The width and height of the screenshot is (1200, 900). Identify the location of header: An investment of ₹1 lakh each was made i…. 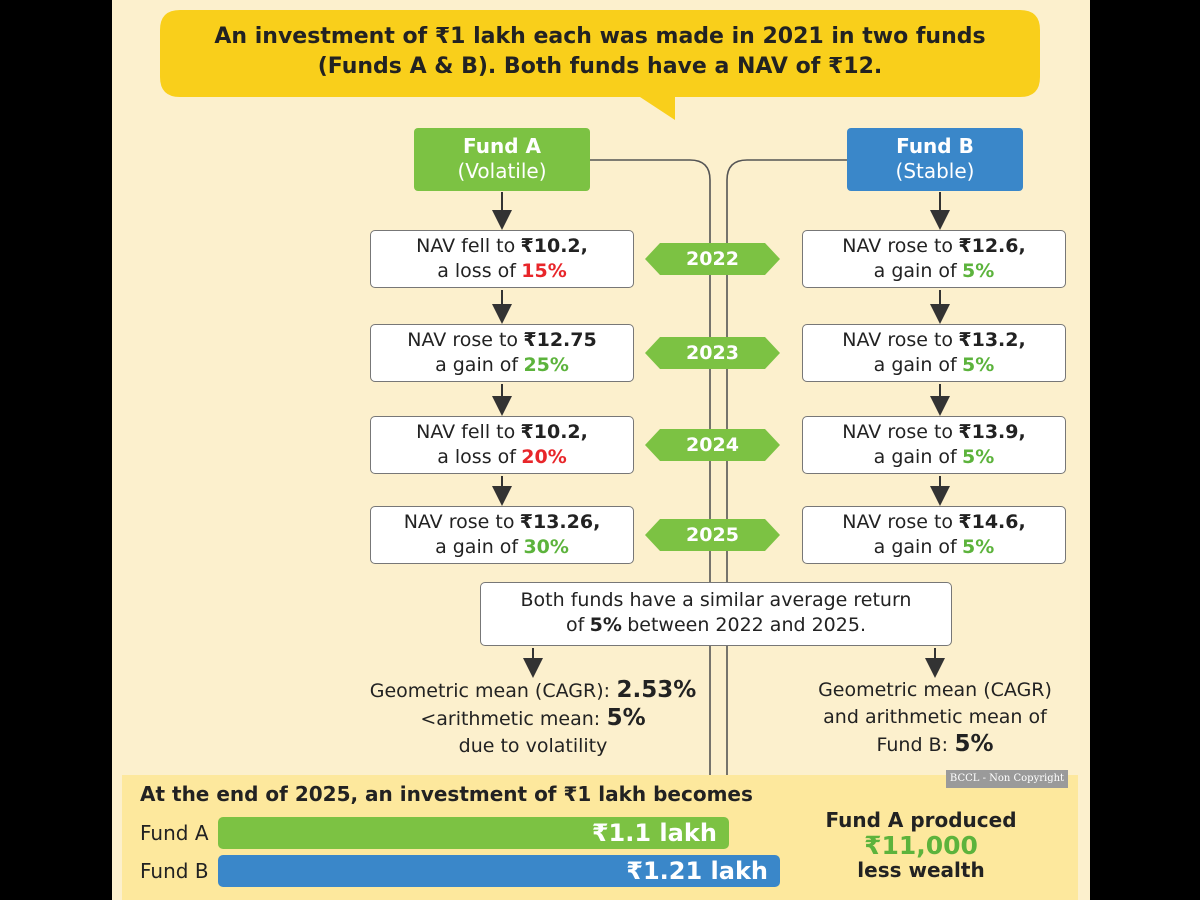
(600, 52).